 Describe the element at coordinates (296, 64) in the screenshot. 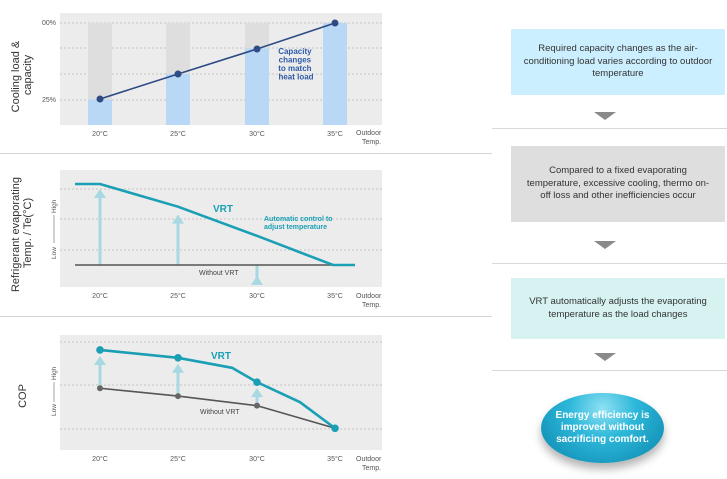

I see `capacity-annotation: Capacity changes to match heat load` at that location.